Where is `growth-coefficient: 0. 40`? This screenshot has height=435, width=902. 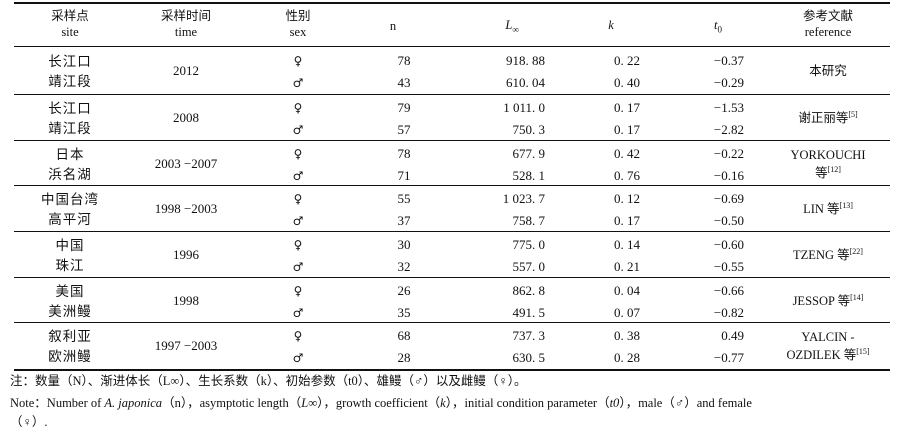 growth-coefficient: 0. 40 is located at coordinates (627, 82).